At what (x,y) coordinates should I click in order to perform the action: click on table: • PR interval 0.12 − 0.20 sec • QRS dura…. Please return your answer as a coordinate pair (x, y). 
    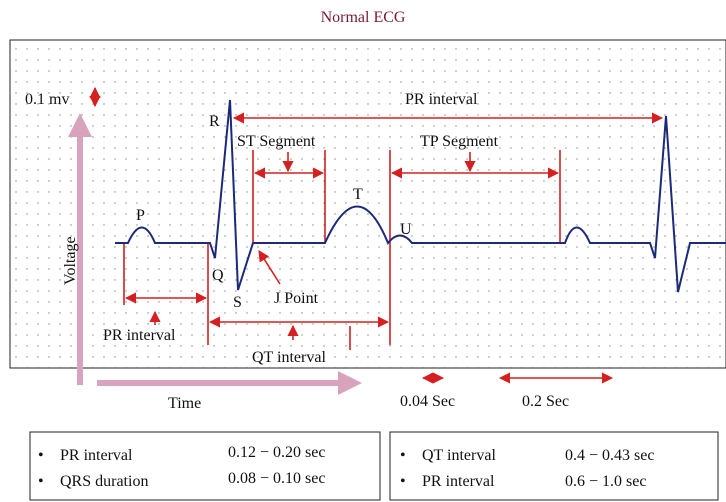
    Looking at the image, I should click on (346, 467).